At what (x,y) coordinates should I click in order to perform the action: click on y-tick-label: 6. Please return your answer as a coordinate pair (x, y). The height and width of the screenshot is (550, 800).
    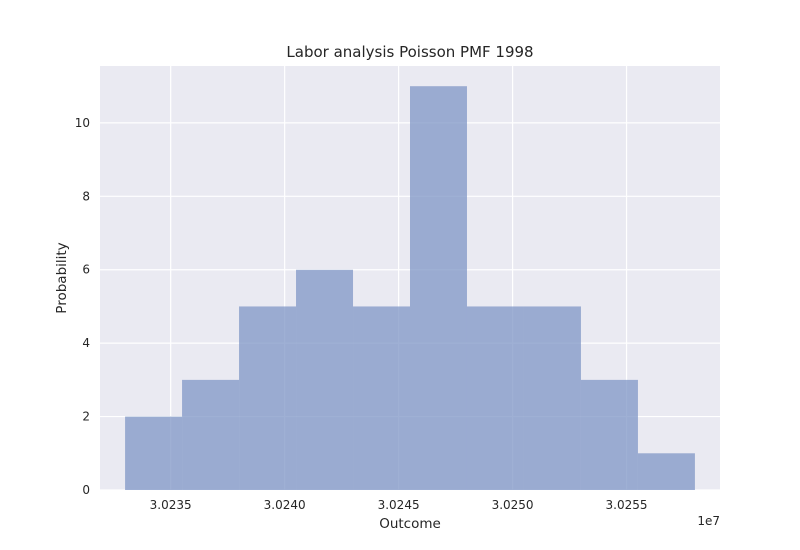
    Looking at the image, I should click on (86, 270).